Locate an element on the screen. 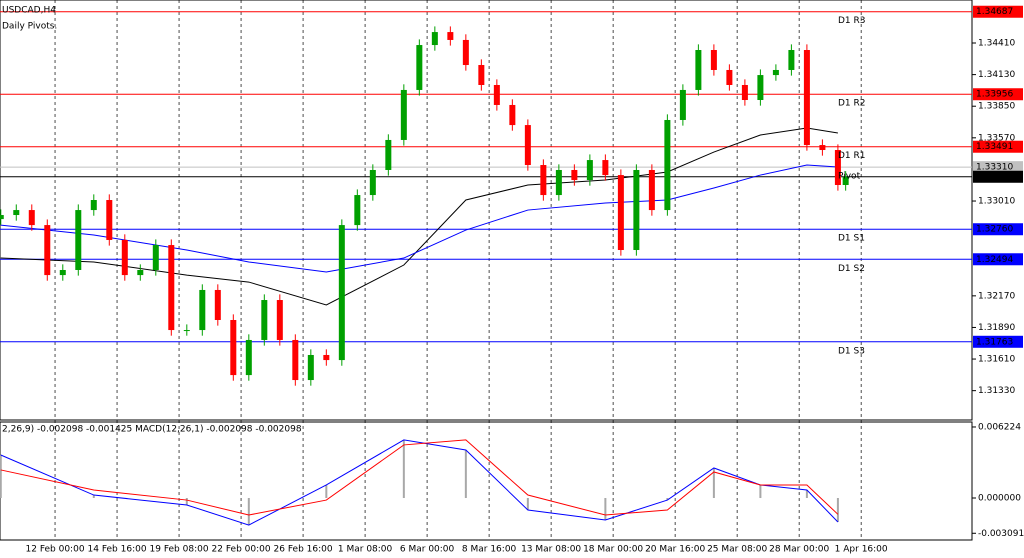  level-name: D1 R3 is located at coordinates (852, 21).